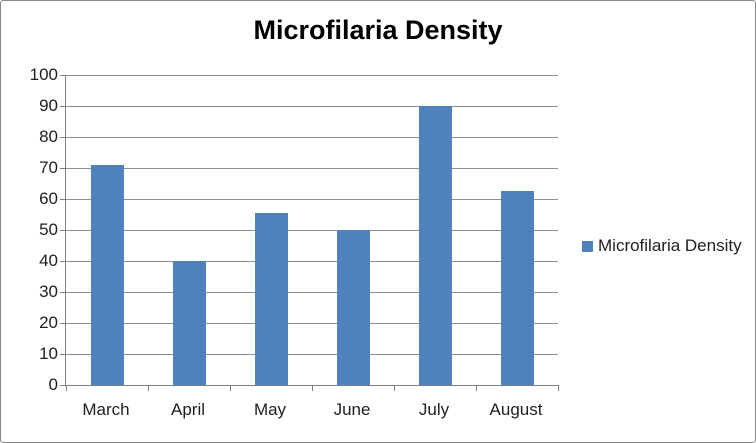 The image size is (756, 443). I want to click on y-axis-label-90: 90, so click(48, 105).